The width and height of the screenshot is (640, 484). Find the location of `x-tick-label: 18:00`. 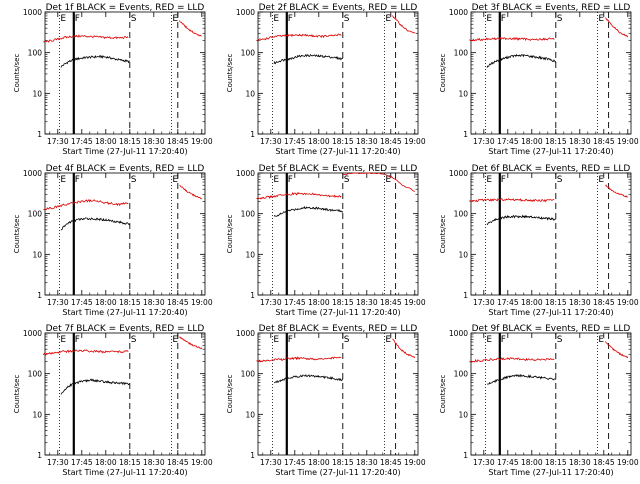

x-tick-label: 18:00 is located at coordinates (319, 302).